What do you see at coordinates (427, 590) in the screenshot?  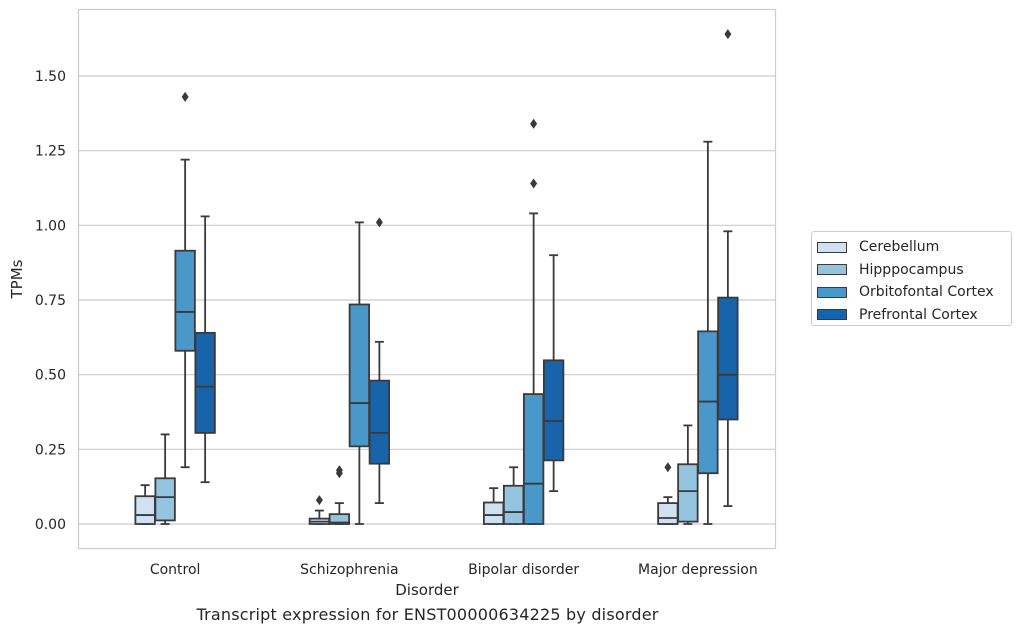 I see `x-axis-label: Disorder` at bounding box center [427, 590].